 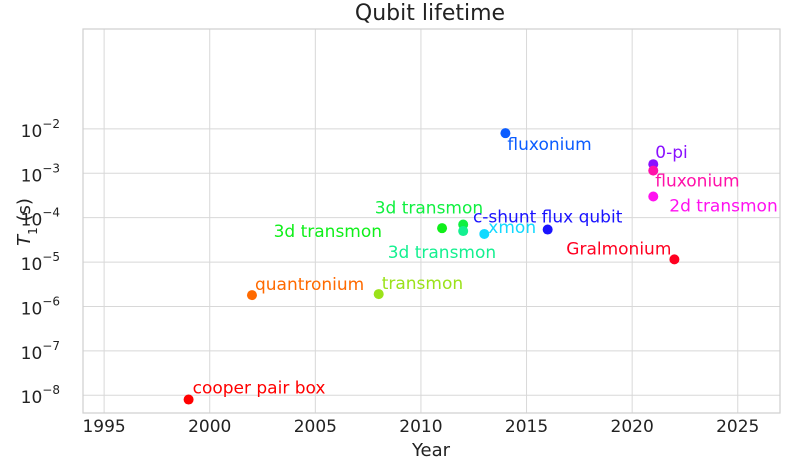 I want to click on x-axis-ticks: 1995 2000 2005 2010 2015 2020 2025, so click(x=420, y=427).